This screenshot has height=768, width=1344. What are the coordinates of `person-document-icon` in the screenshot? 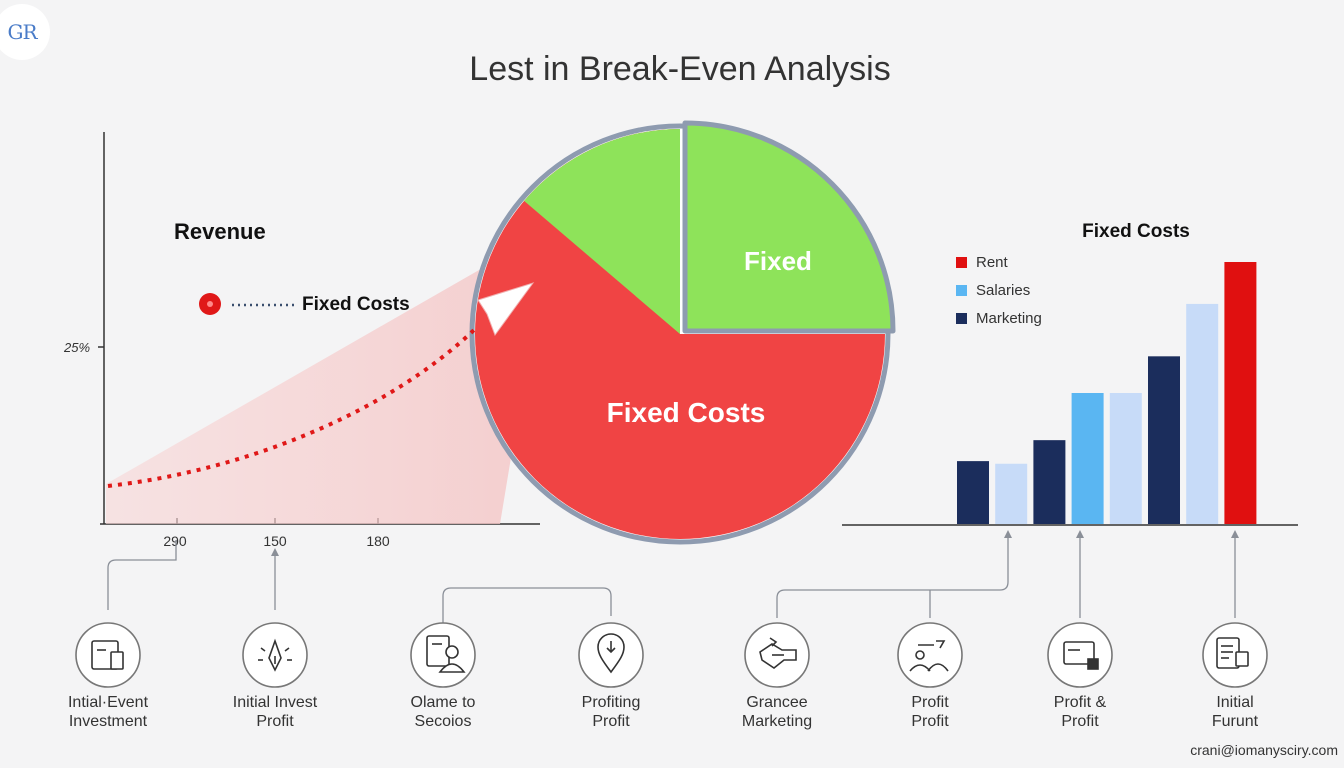 It's located at (446, 654).